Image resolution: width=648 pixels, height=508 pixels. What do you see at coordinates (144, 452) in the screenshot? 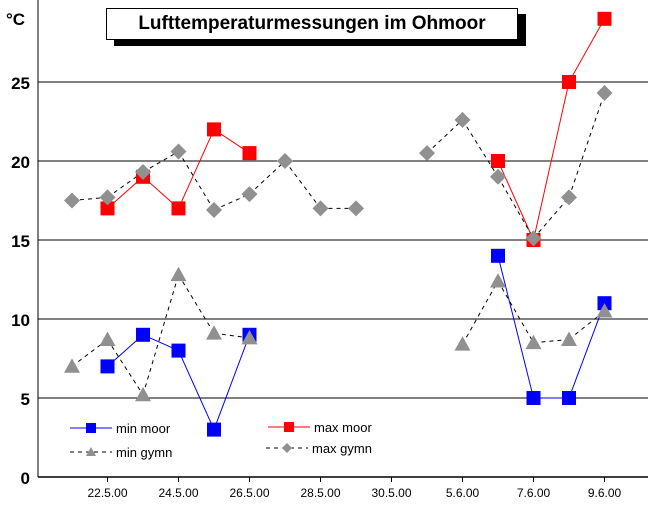
I see `legend-label-min-gymn: min gymn` at bounding box center [144, 452].